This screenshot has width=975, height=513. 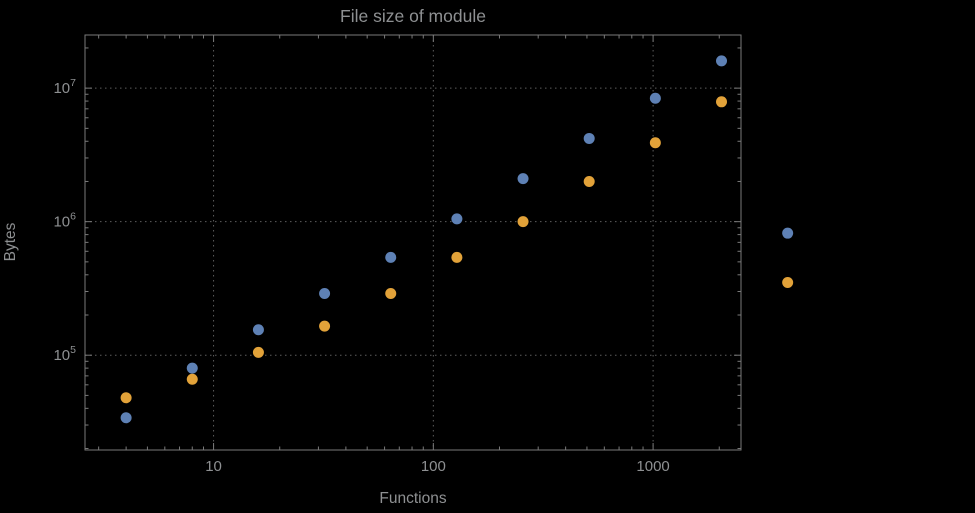 What do you see at coordinates (10, 241) in the screenshot?
I see `y-axis-label: Bytes` at bounding box center [10, 241].